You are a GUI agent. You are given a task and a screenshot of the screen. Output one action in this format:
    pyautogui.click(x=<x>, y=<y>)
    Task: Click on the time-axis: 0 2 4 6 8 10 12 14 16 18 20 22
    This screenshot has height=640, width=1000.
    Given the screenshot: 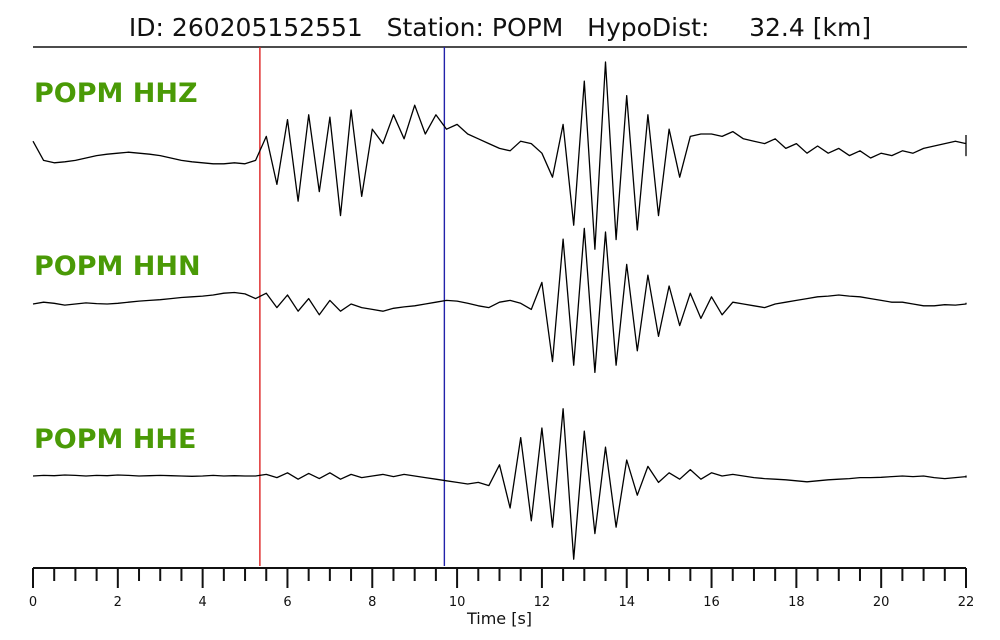 What is the action you would take?
    pyautogui.click(x=502, y=588)
    